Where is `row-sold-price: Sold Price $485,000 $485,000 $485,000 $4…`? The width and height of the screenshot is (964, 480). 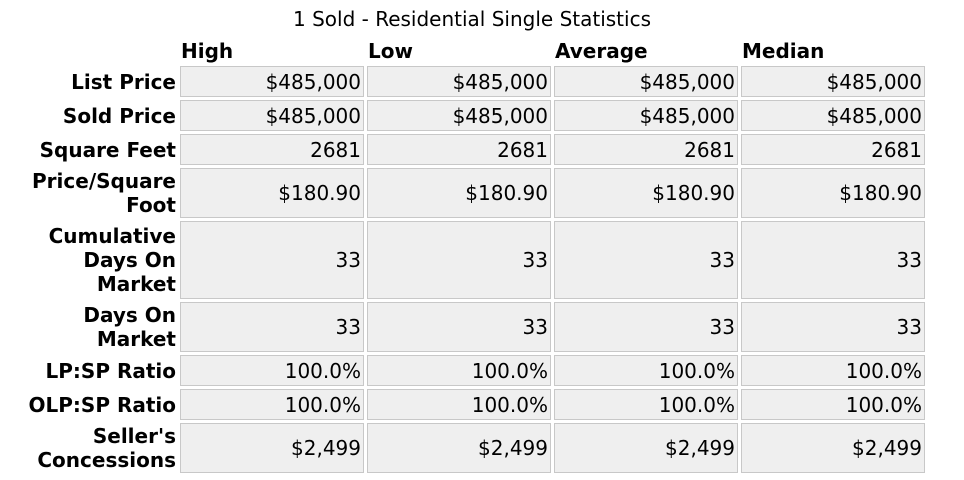
row-sold-price: Sold Price $485,000 $485,000 $485,000 $4… is located at coordinates (475, 115).